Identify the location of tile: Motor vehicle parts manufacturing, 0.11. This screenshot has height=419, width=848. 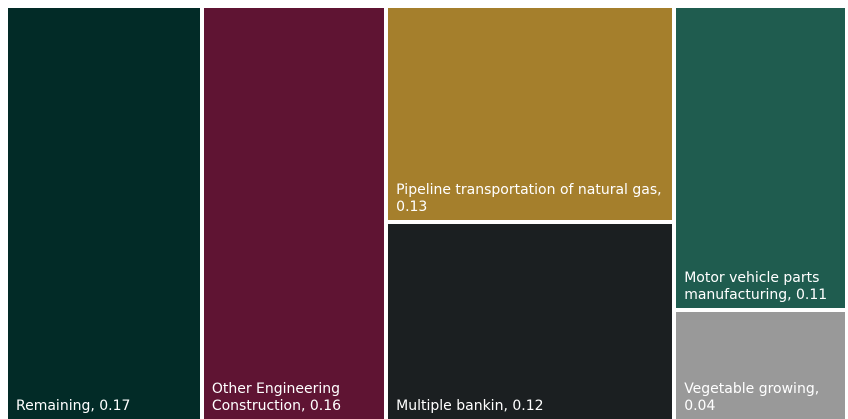
(760, 158).